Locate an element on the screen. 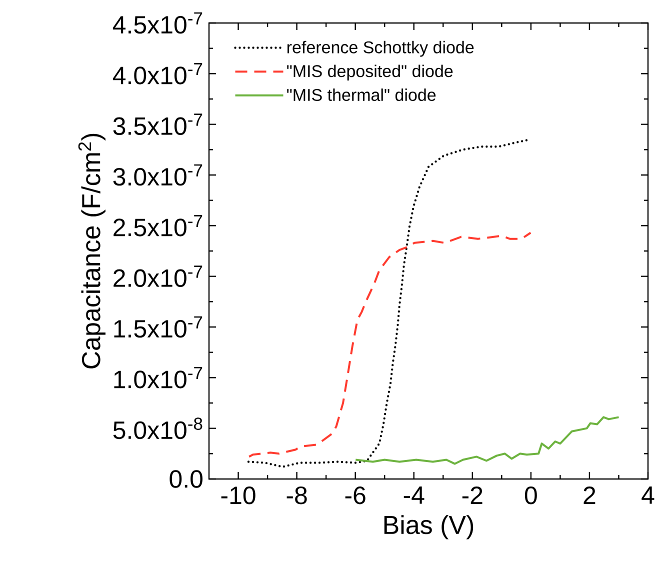  y-tick-label: 1.5x10$^{-7}$ is located at coordinates (158, 327).